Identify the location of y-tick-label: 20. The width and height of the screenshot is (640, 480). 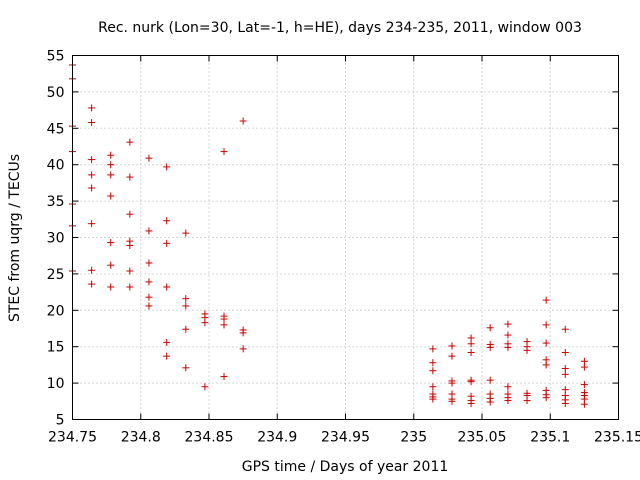
(56, 311).